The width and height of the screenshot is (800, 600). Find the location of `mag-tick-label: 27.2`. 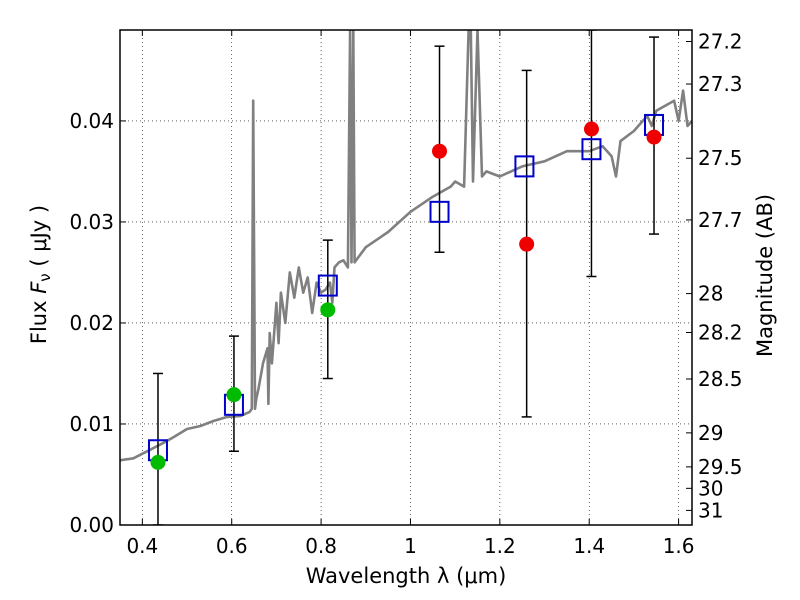

mag-tick-label: 27.2 is located at coordinates (720, 41).